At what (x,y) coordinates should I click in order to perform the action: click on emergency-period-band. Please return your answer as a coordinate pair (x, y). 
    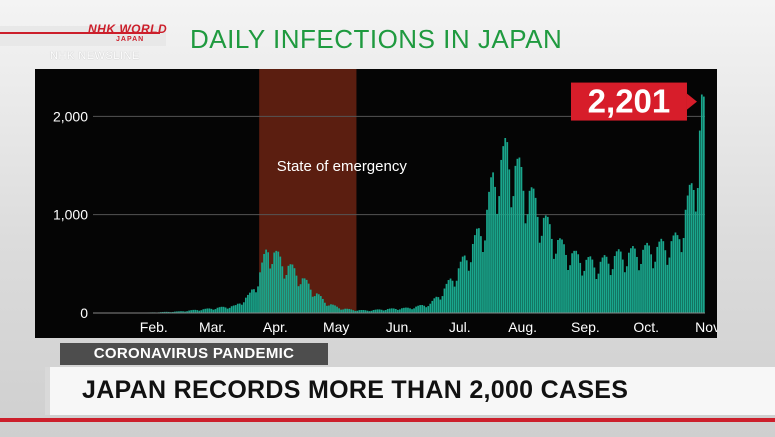
    Looking at the image, I should click on (308, 191).